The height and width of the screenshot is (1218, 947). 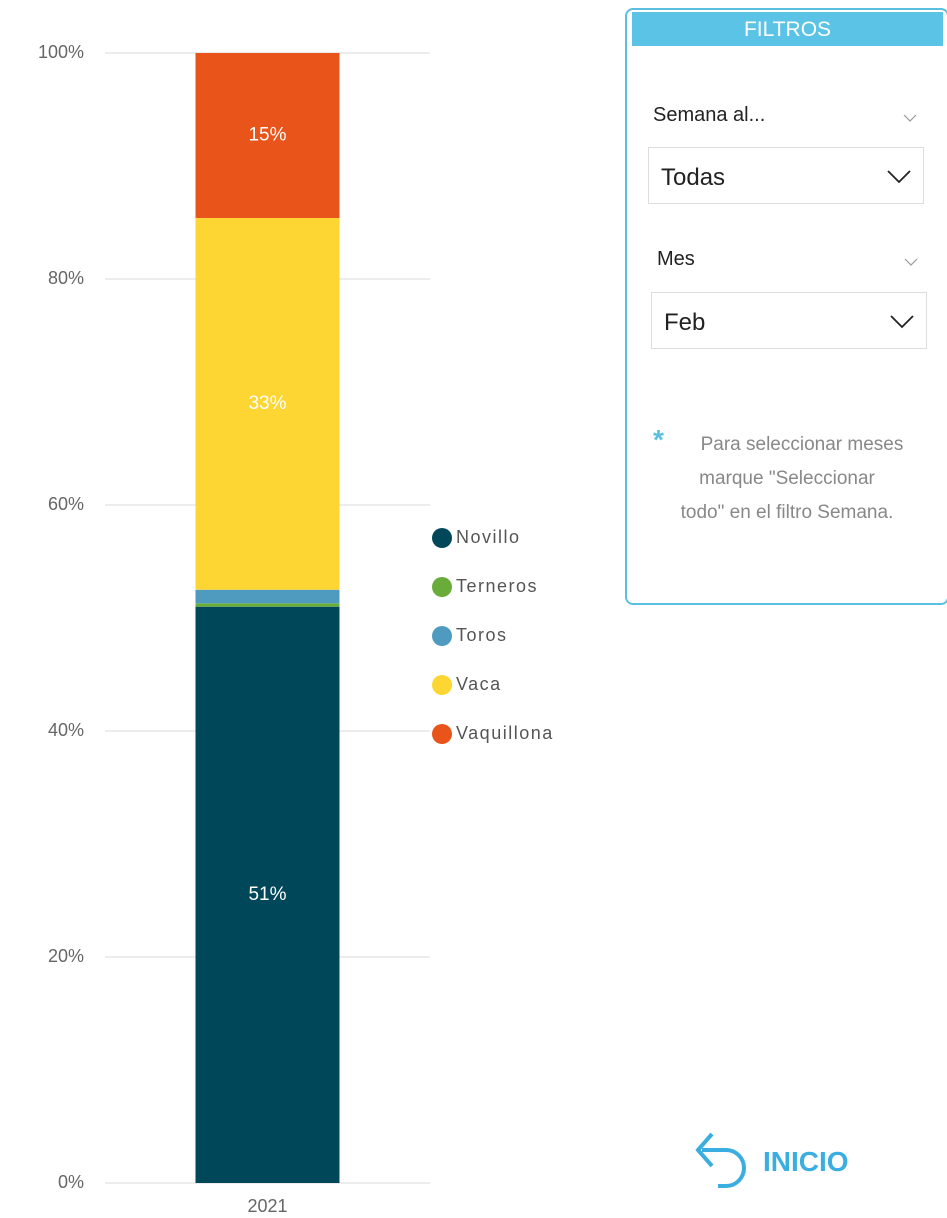 I want to click on y-tick-label: 20%, so click(x=66, y=956).